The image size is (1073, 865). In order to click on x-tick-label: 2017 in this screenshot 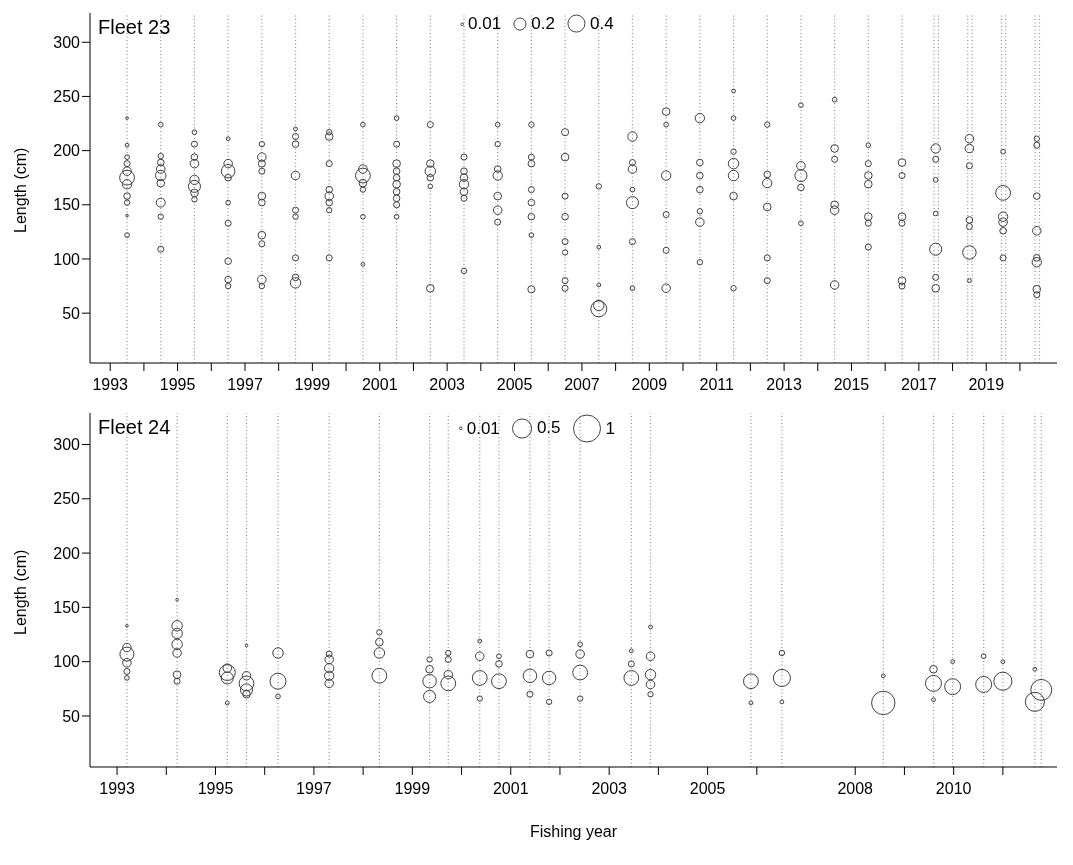, I will do `click(919, 385)`.